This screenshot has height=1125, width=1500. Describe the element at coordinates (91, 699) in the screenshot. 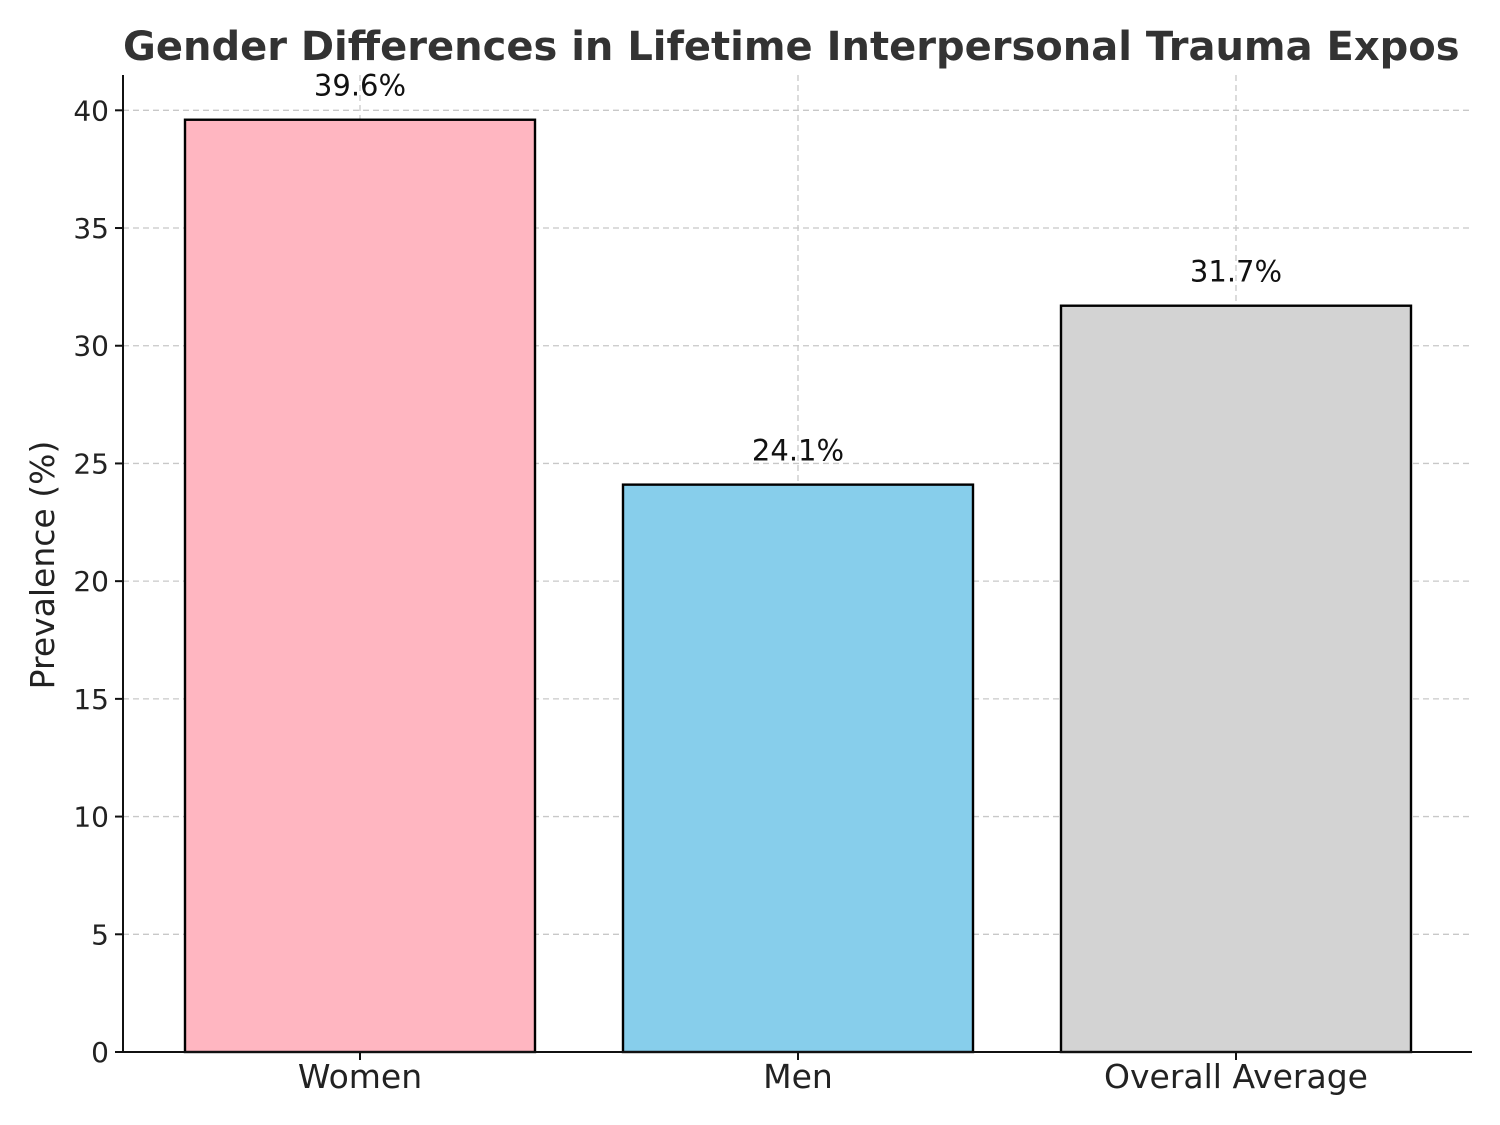

I see `y-tick-label: 15` at that location.